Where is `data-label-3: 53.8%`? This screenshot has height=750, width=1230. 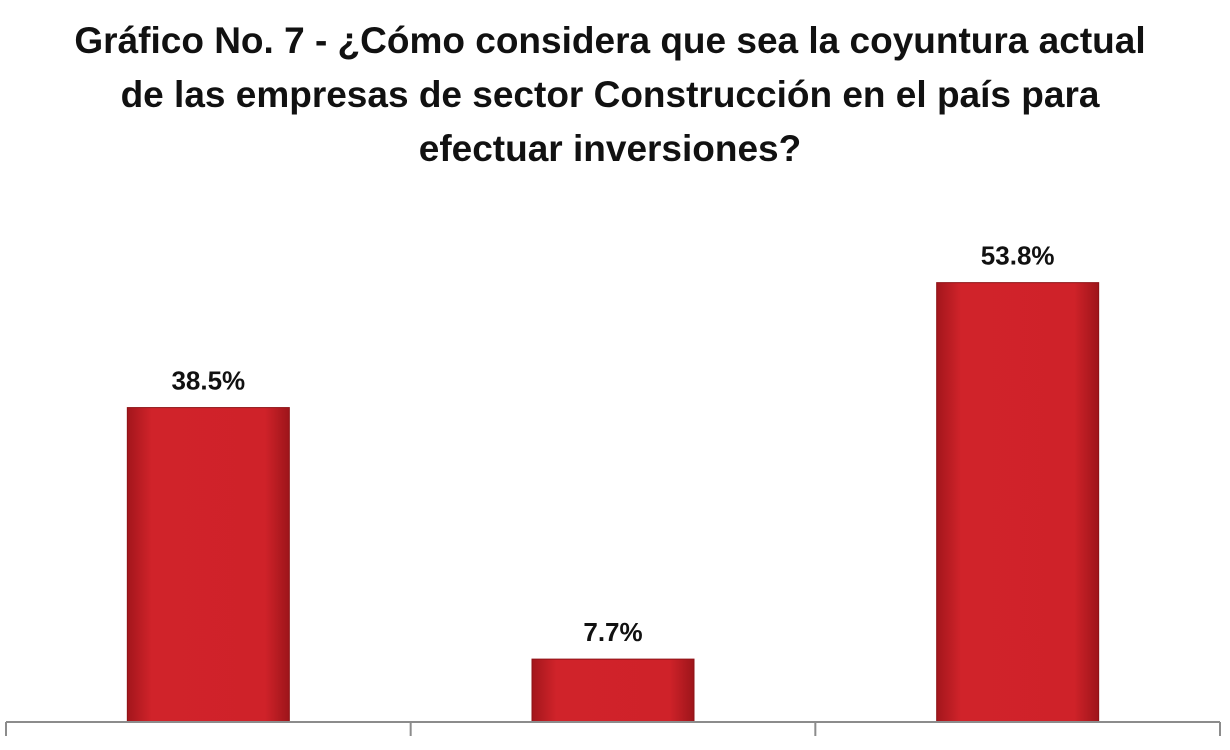 data-label-3: 53.8% is located at coordinates (1018, 256).